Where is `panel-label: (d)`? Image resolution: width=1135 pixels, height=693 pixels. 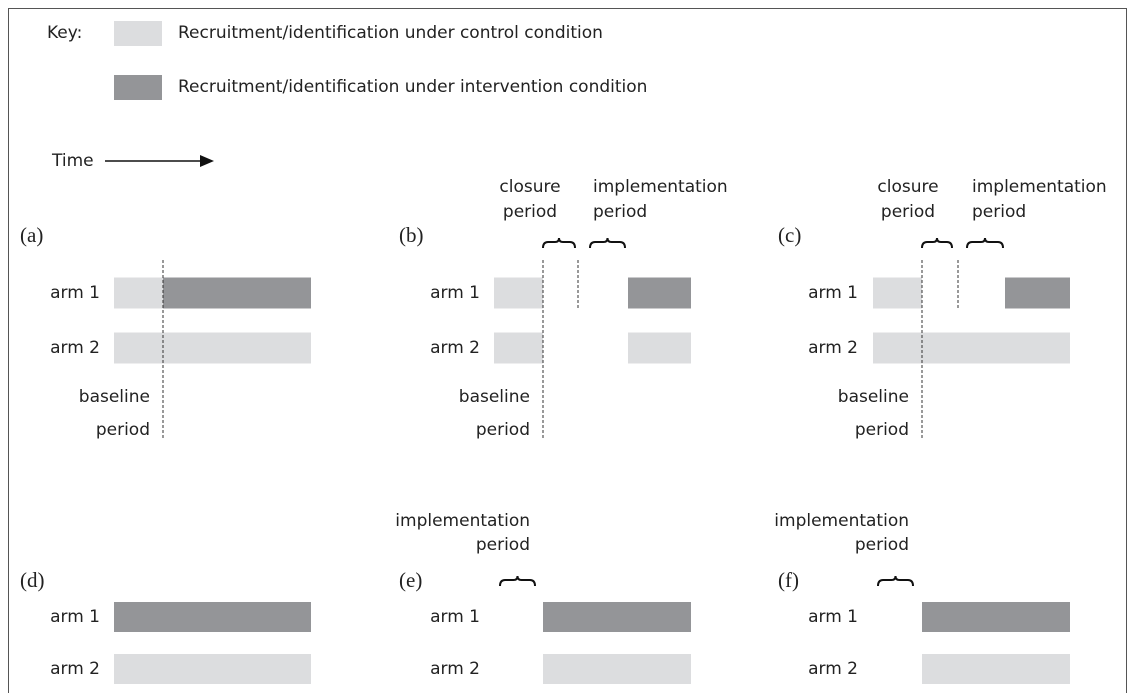
panel-label: (d) is located at coordinates (32, 580).